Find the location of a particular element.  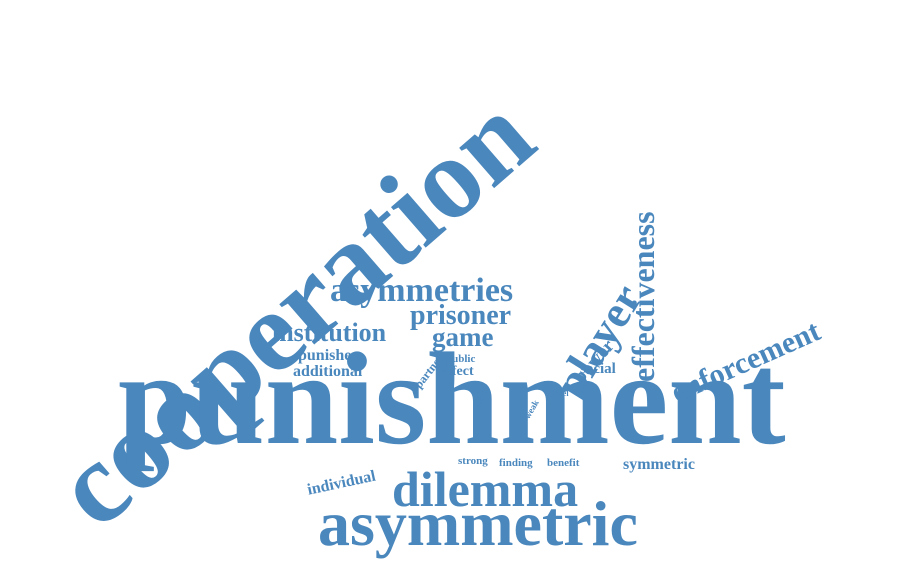

word-punisher: punisher is located at coordinates (328, 355).